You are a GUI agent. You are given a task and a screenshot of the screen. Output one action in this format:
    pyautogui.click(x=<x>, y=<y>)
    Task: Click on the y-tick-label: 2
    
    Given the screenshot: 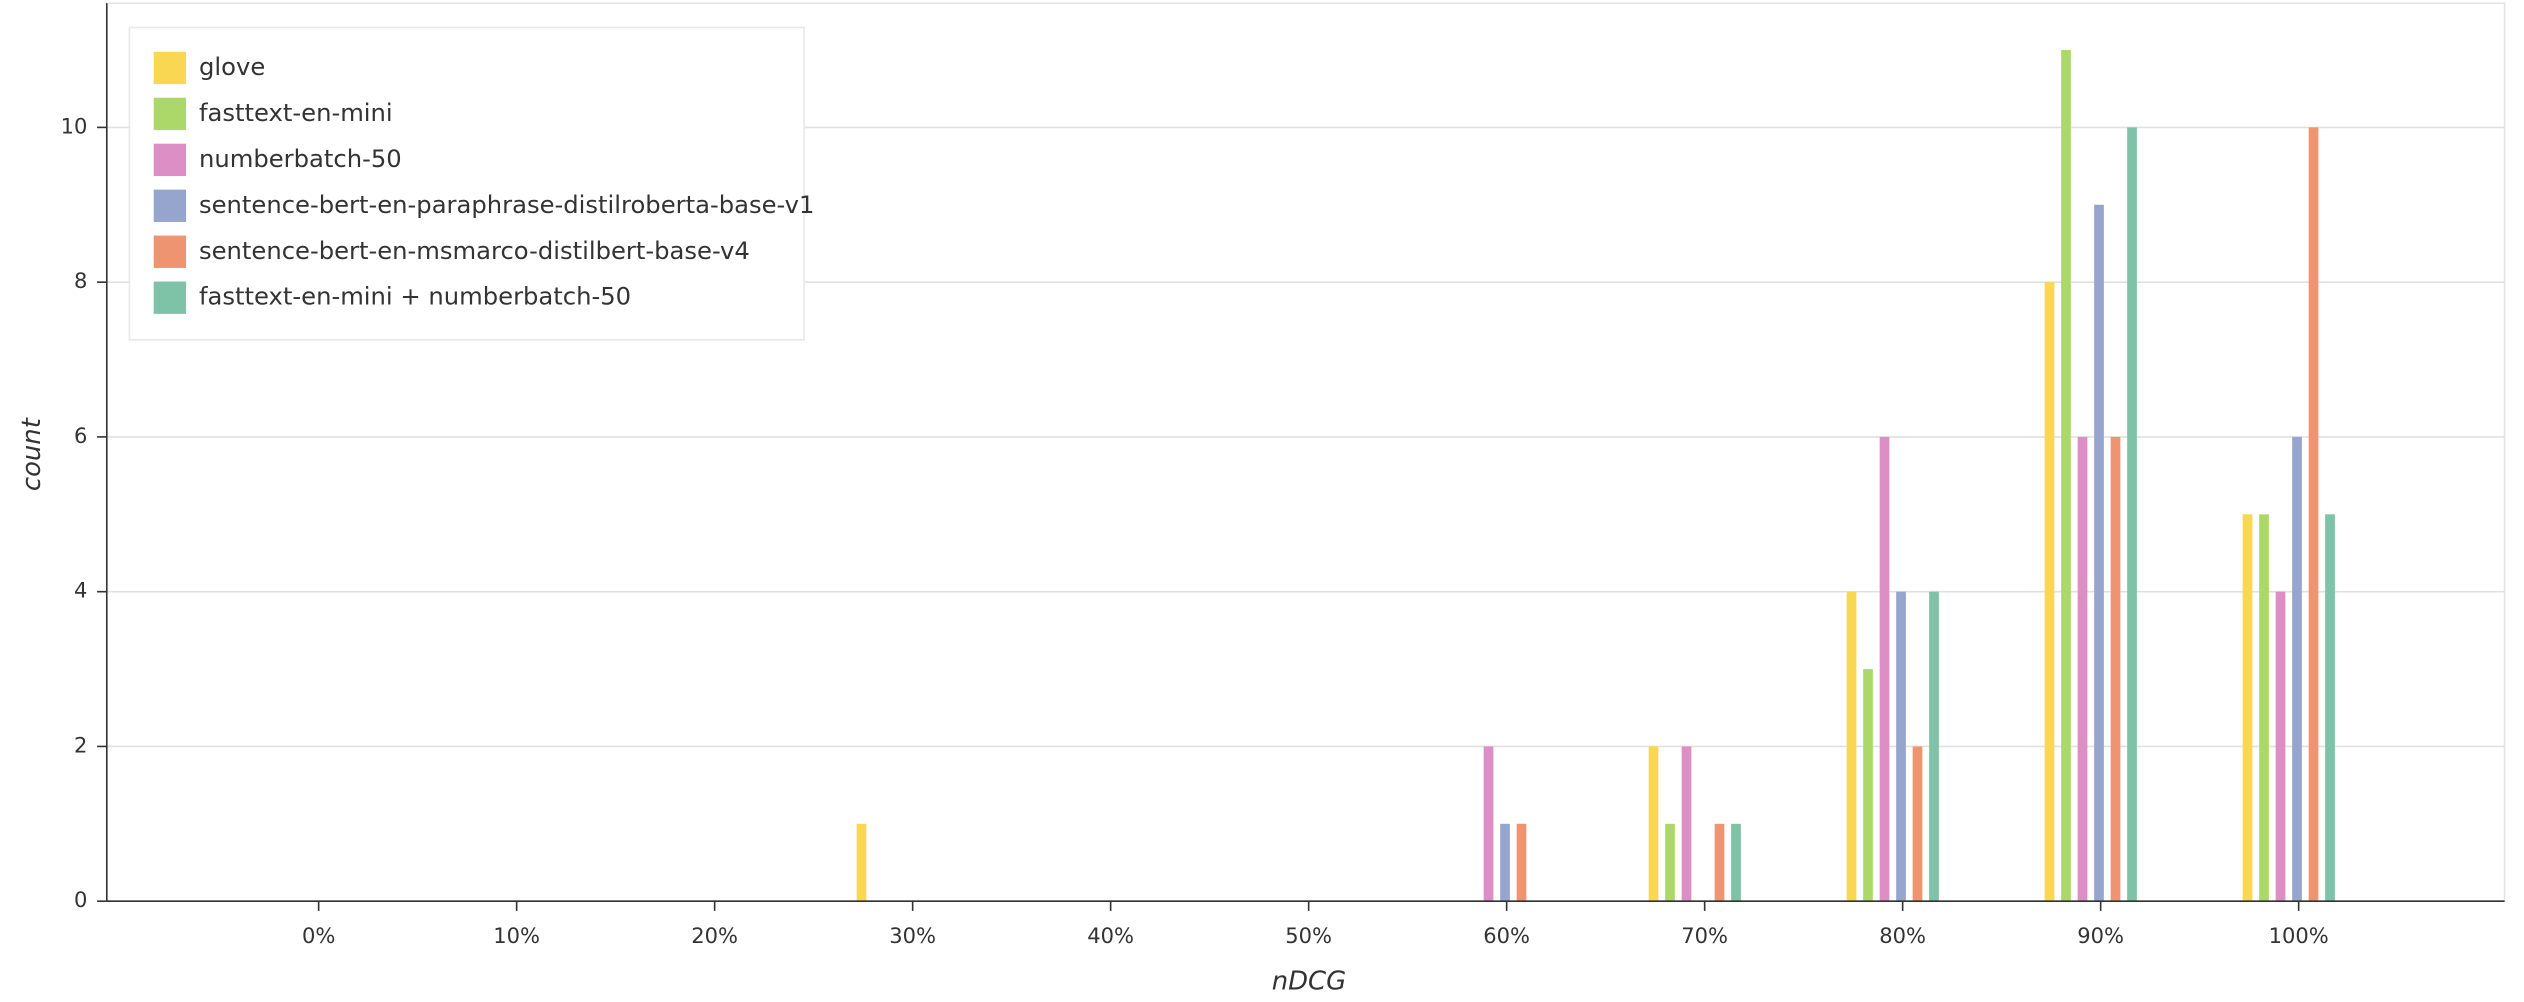 What is the action you would take?
    pyautogui.click(x=80, y=744)
    